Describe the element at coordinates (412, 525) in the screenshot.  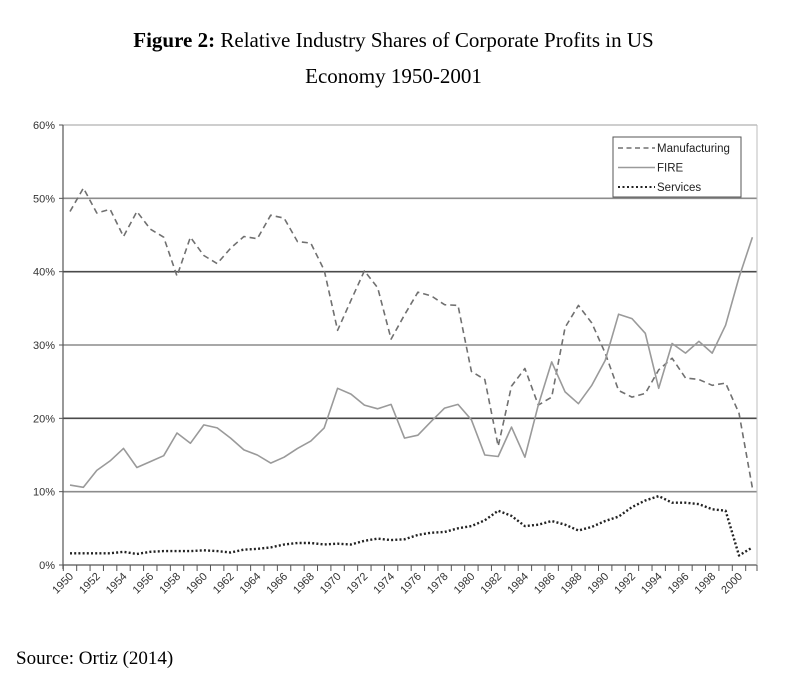
I see `series-line-services` at that location.